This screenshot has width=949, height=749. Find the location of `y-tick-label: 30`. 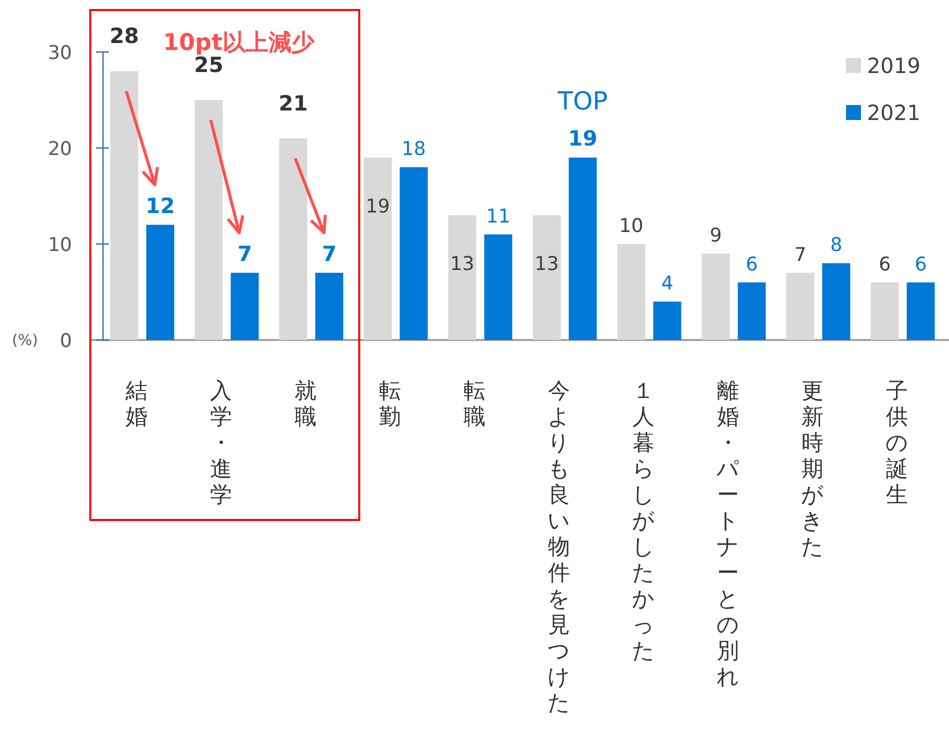

y-tick-label: 30 is located at coordinates (60, 53).